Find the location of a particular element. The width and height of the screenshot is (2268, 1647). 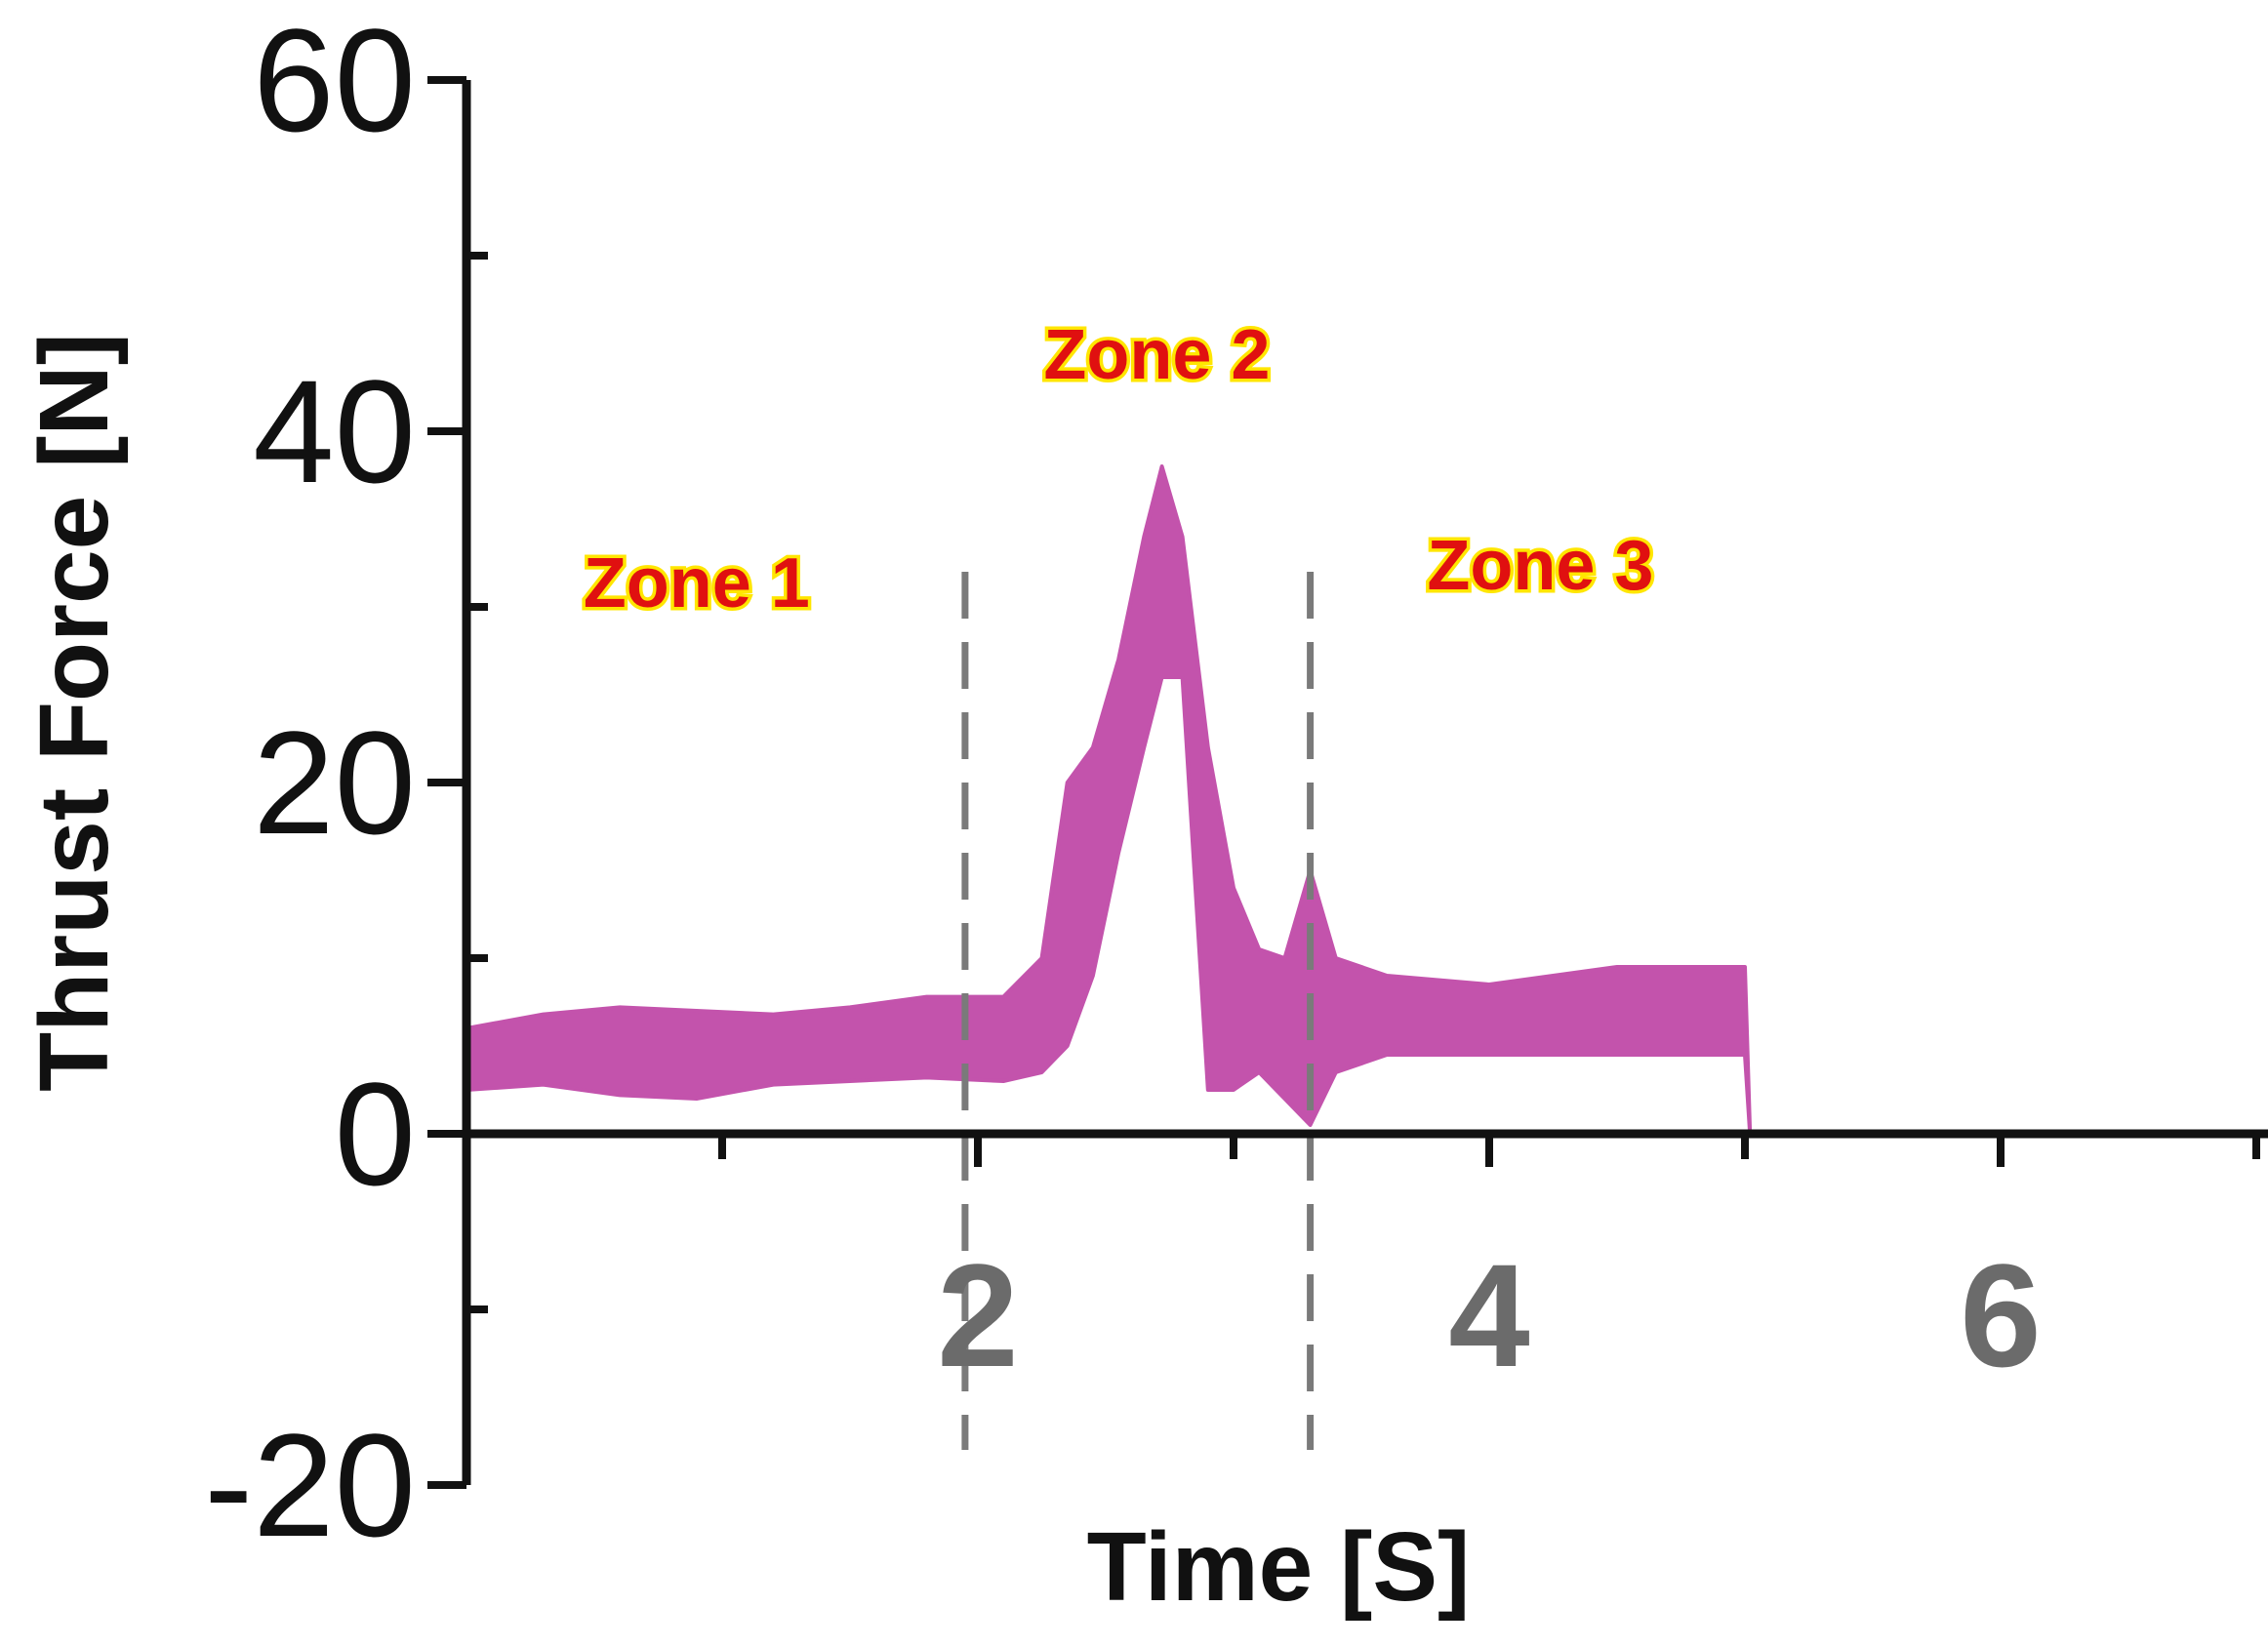

zone-label-1: Zone 1 is located at coordinates (697, 583).